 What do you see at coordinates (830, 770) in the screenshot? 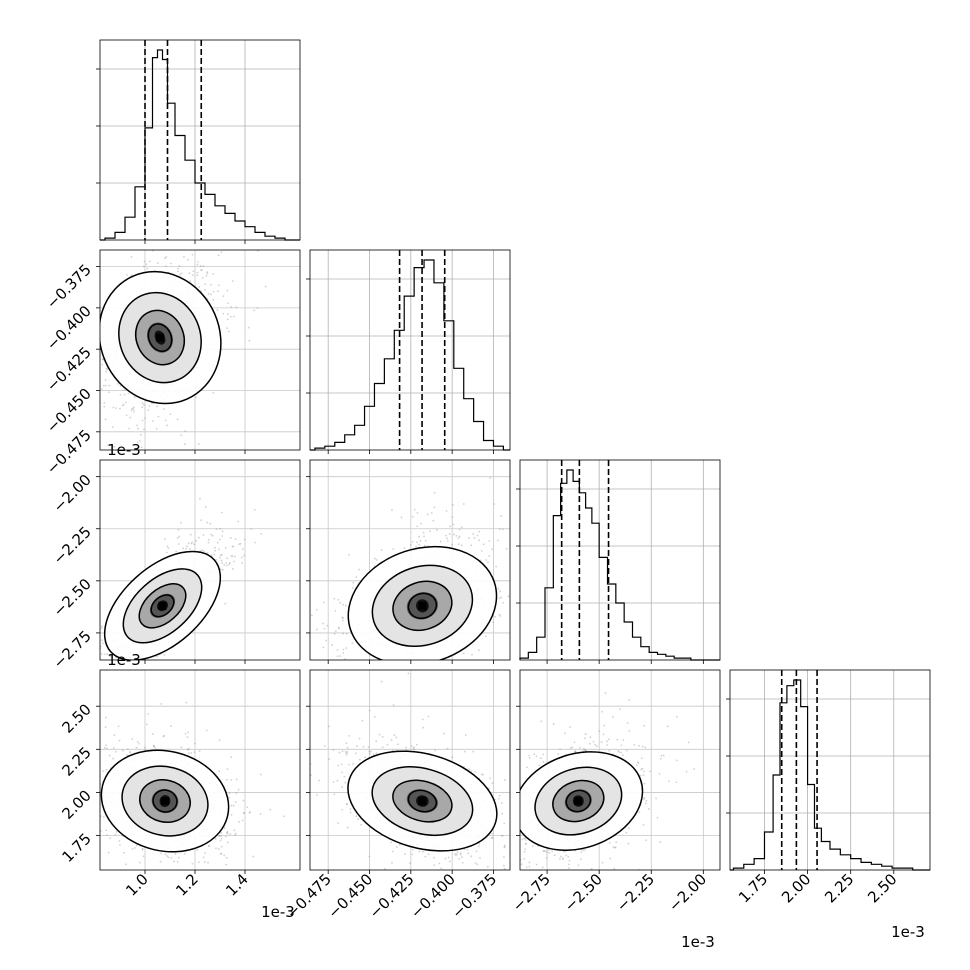
I see `hist-frame` at bounding box center [830, 770].